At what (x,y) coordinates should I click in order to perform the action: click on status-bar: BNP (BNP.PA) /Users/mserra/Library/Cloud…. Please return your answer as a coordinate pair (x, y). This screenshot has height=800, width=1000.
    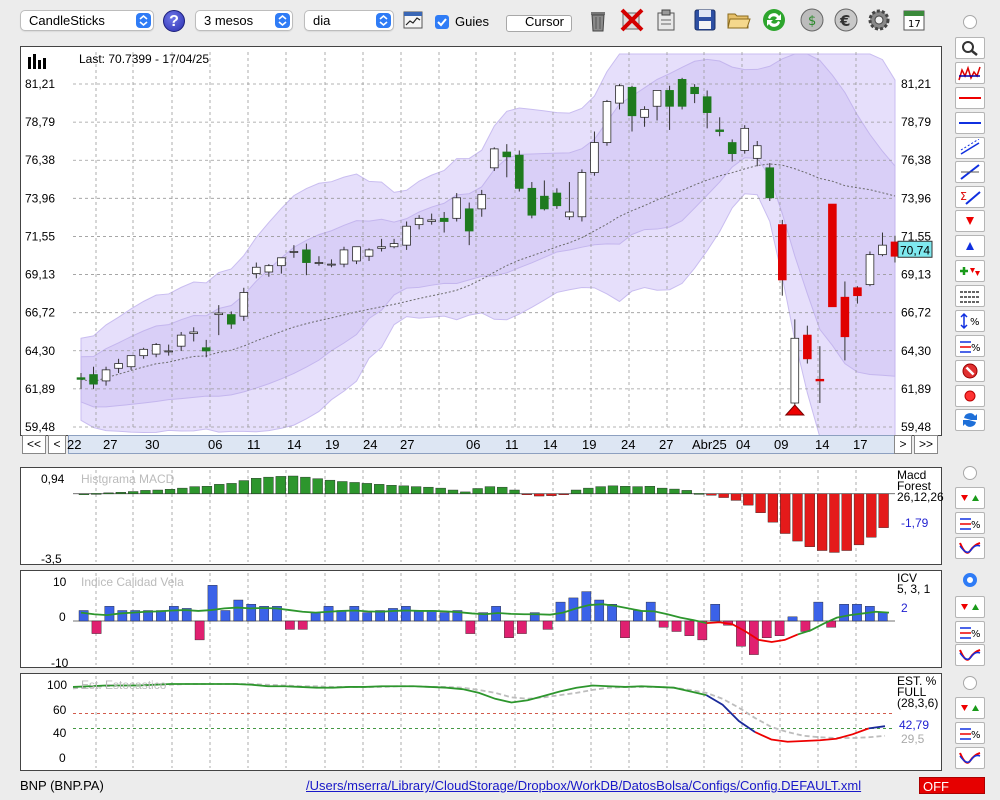
    Looking at the image, I should click on (500, 787).